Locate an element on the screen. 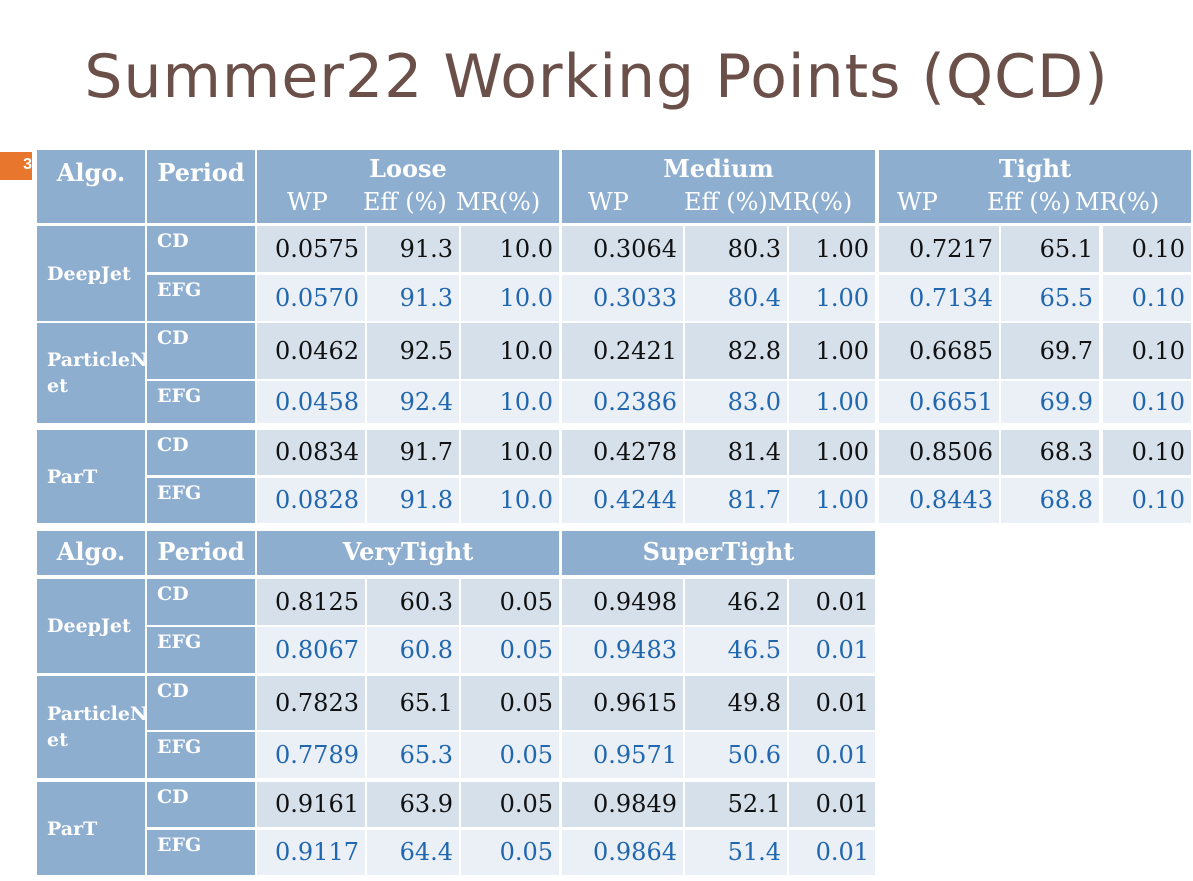  t1-value-cell: 91.8 is located at coordinates (413, 500).